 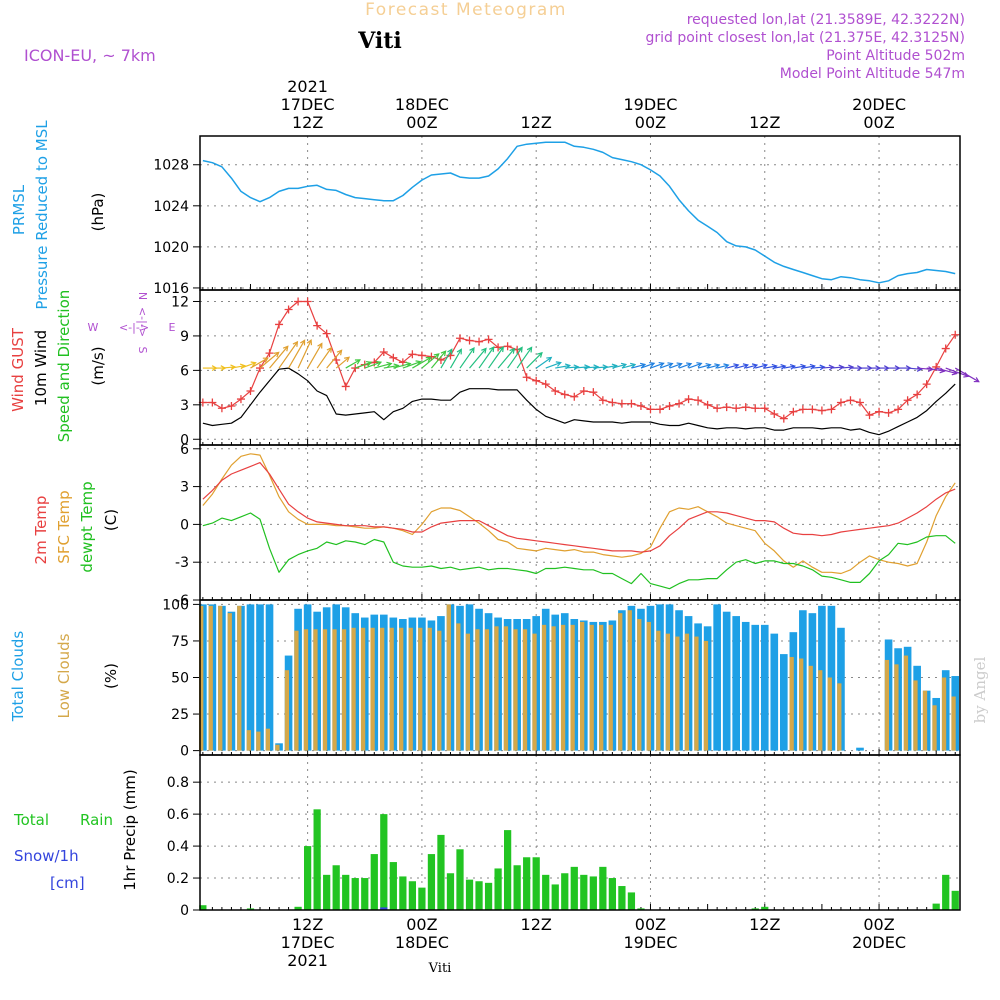 What do you see at coordinates (591, 361) in the screenshot?
I see `wind-direction-arrows` at bounding box center [591, 361].